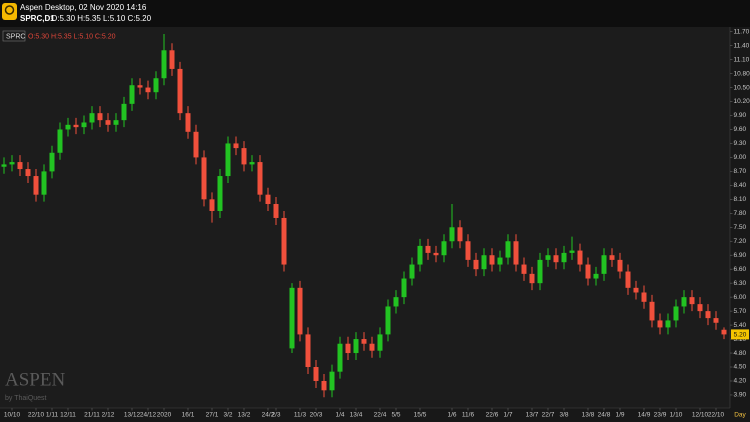 This screenshot has height=422, width=750. Describe the element at coordinates (742, 31) in the screenshot. I see `y-tick-label: 11.70` at that location.